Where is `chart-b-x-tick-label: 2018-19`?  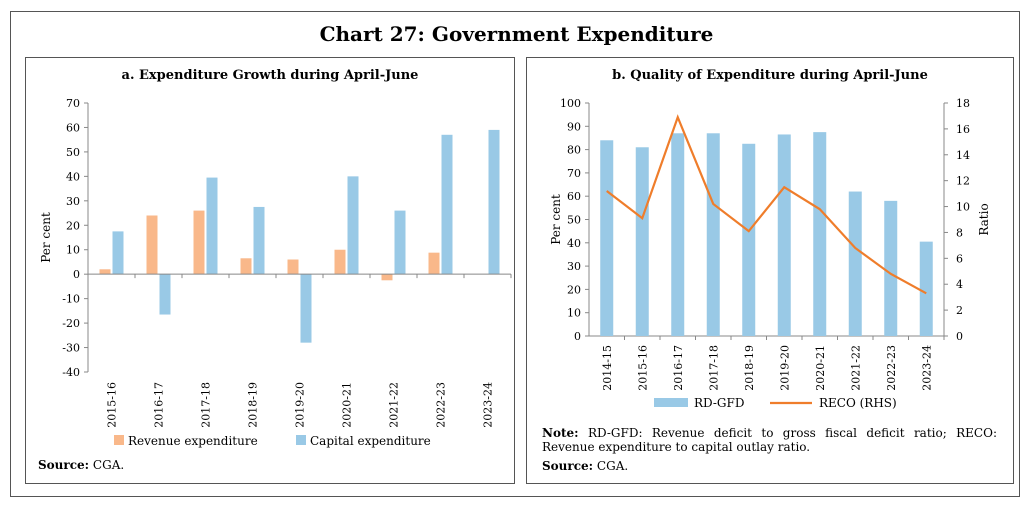
chart-b-x-tick-label: 2018-19 is located at coordinates (749, 368).